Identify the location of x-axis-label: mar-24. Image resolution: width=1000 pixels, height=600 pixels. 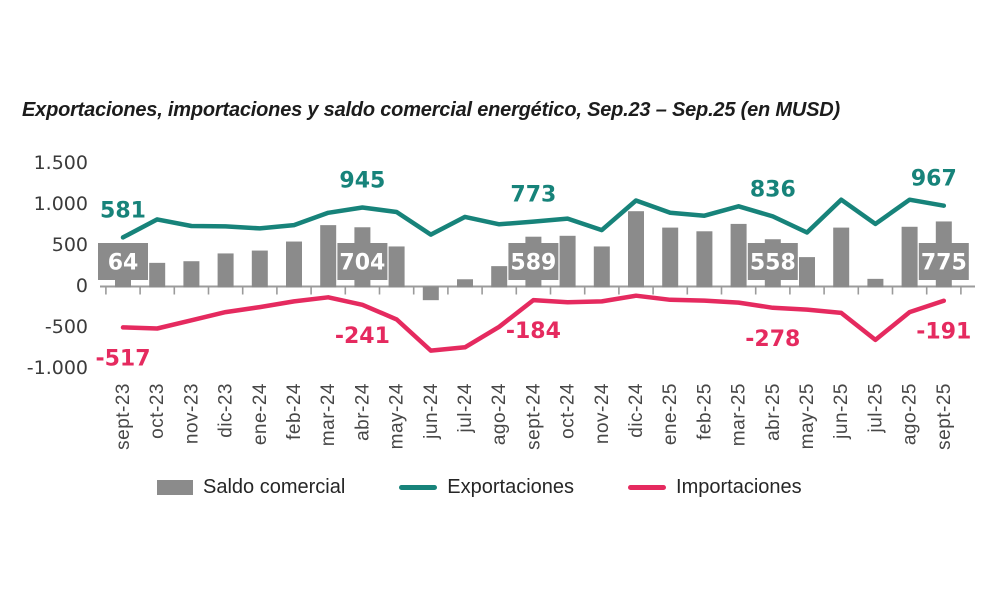
(328, 414).